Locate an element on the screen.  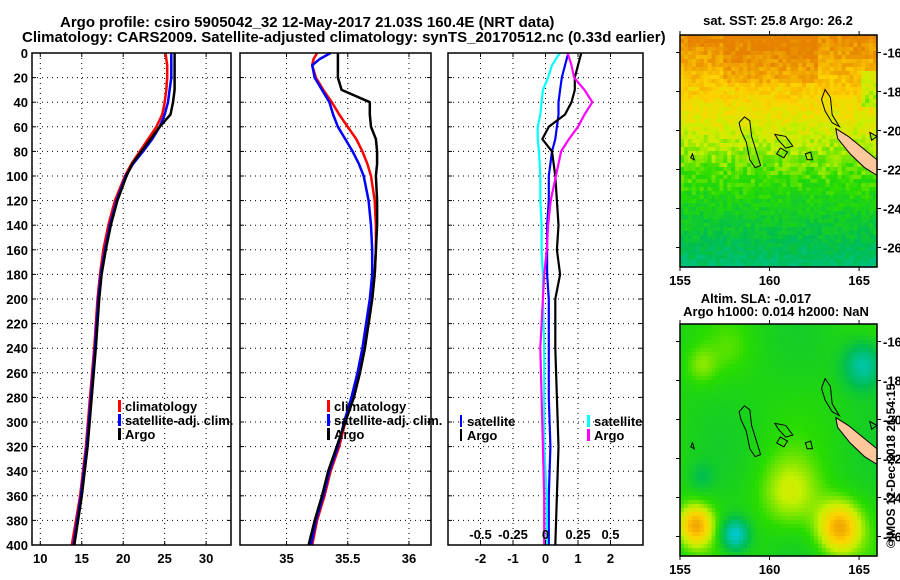
map-field is located at coordinates (779, 440).